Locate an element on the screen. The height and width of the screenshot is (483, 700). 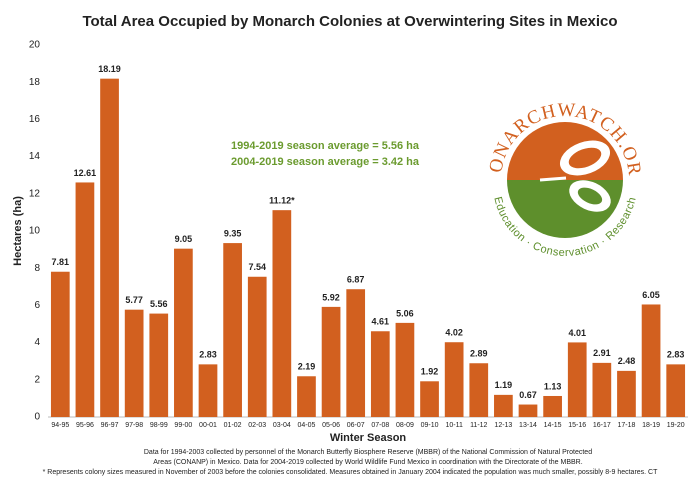
x-tick-label: 18-19 is located at coordinates (651, 425).